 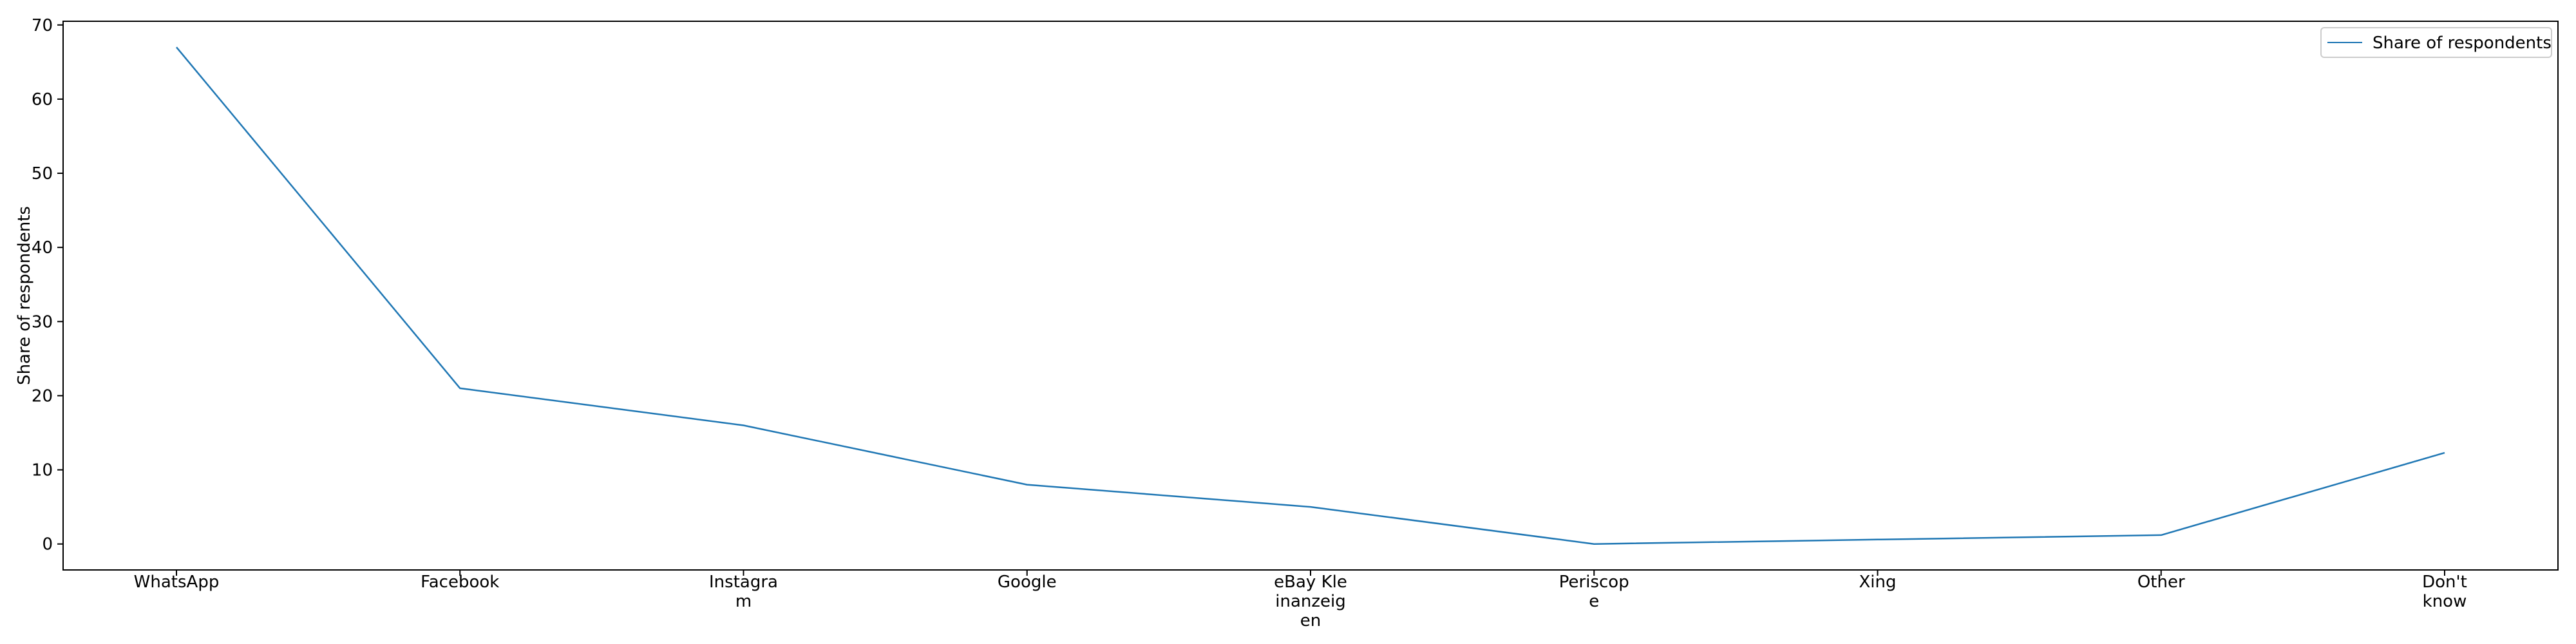 What do you see at coordinates (1310, 620) in the screenshot?
I see `x-tick-label-line: en` at bounding box center [1310, 620].